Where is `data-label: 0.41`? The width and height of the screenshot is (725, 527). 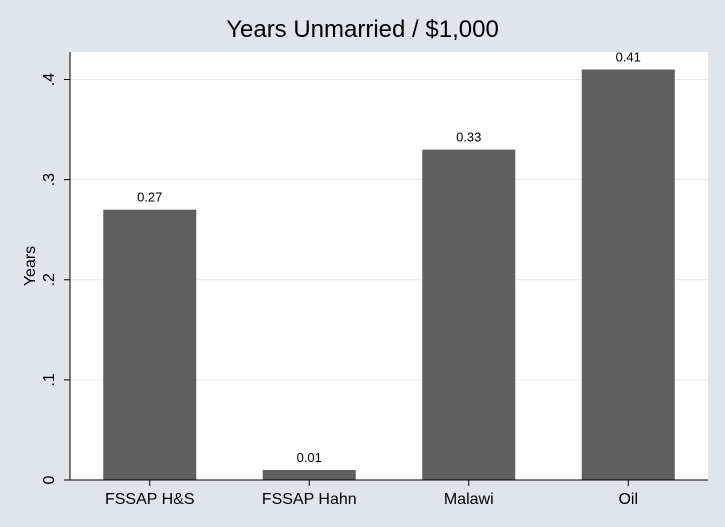 data-label: 0.41 is located at coordinates (628, 57).